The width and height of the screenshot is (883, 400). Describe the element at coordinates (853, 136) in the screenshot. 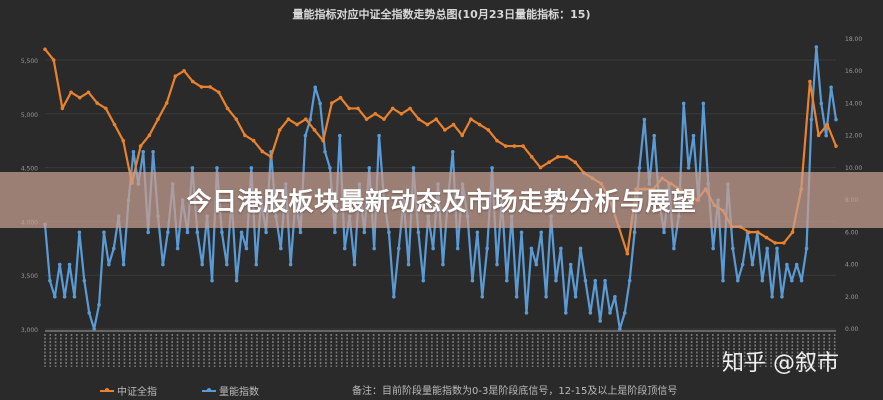

I see `right-axis-tick-label: 12.00` at that location.